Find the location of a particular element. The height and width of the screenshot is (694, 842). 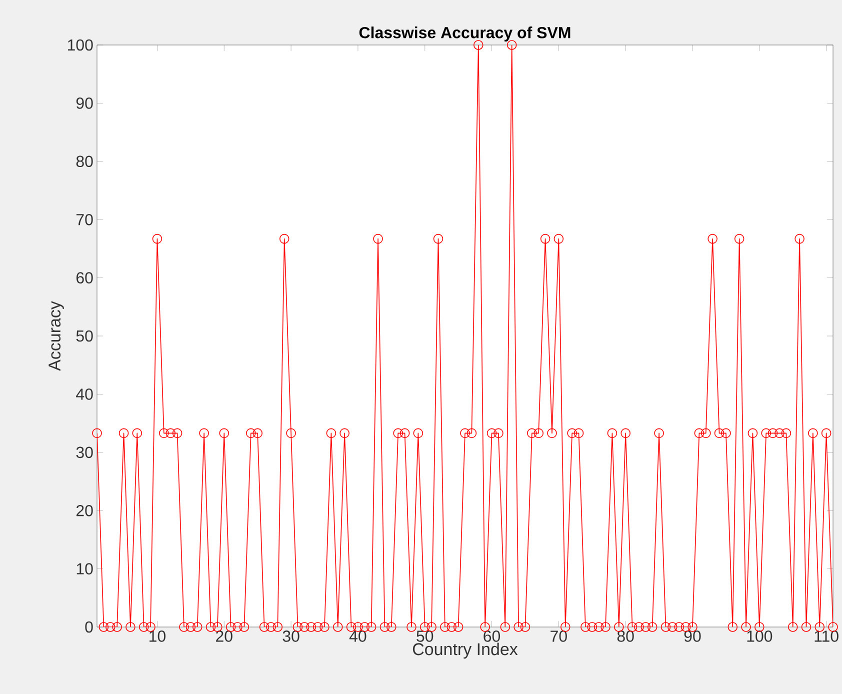

chart-title: Classwise Accuracy of SVM is located at coordinates (464, 34).